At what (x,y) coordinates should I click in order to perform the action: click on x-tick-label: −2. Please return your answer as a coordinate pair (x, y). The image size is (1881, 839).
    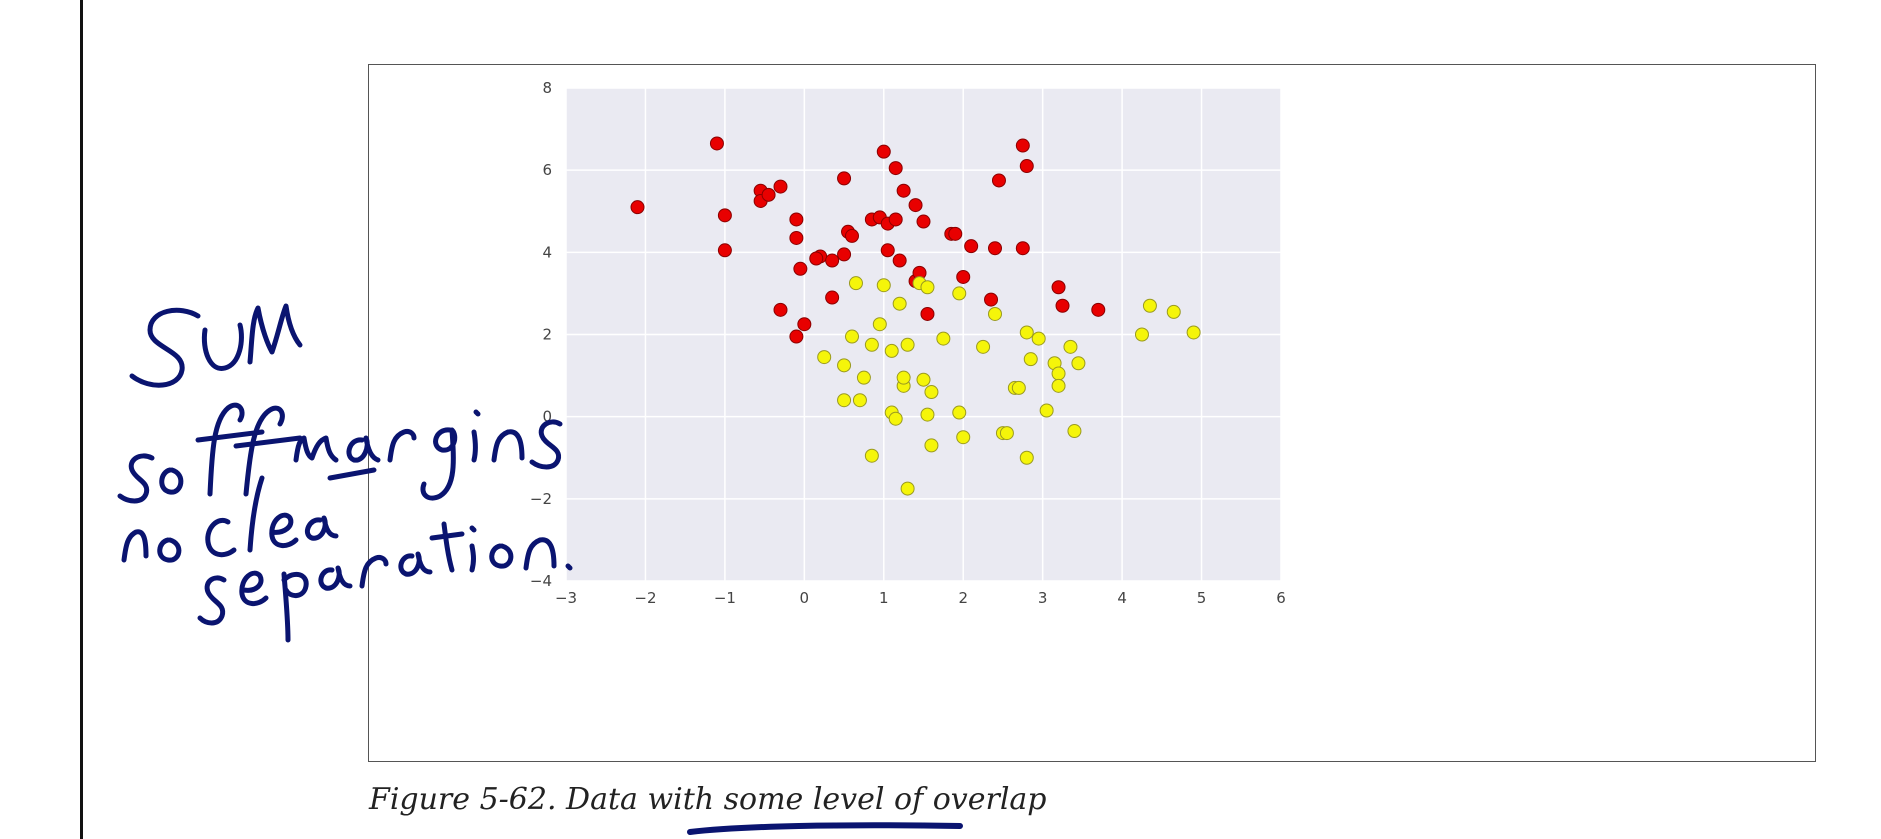
    Looking at the image, I should click on (645, 598).